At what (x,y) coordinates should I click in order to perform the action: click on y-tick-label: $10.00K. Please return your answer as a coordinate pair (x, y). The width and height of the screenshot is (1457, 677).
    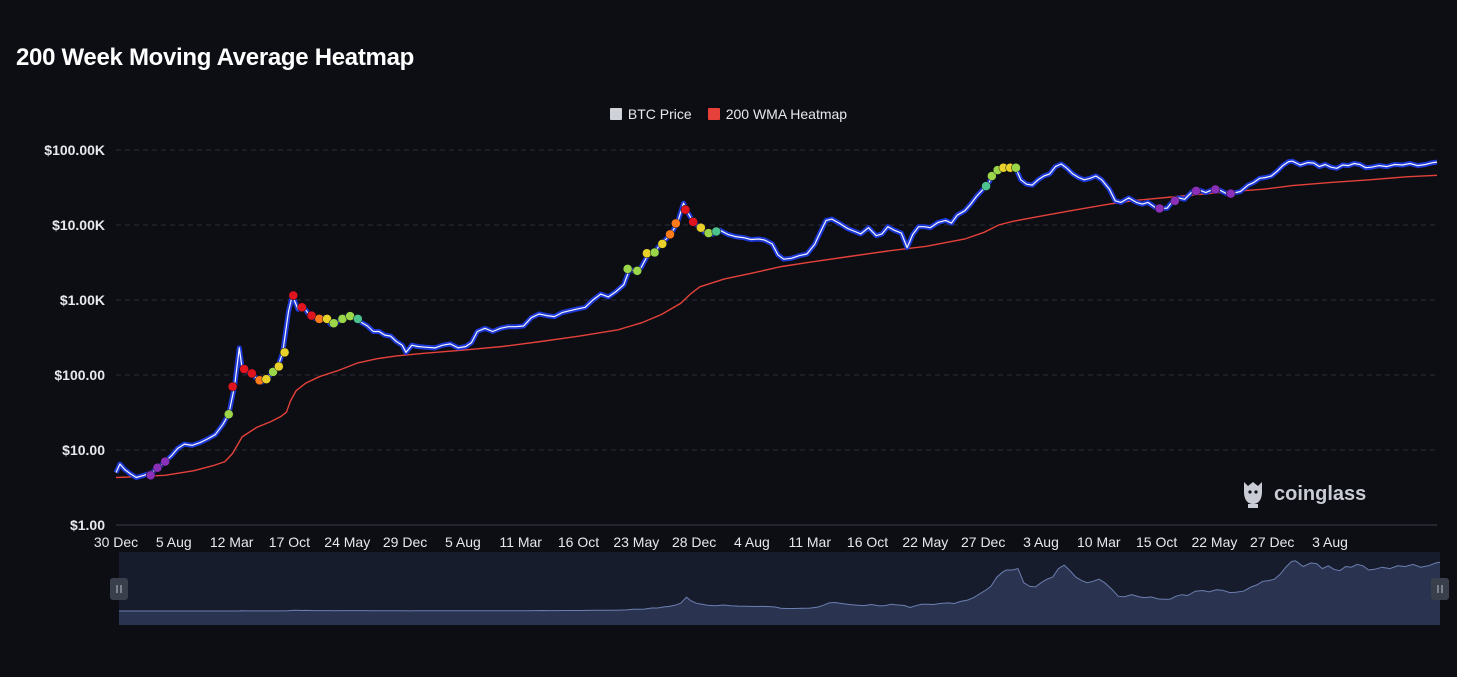
    Looking at the image, I should click on (78, 225).